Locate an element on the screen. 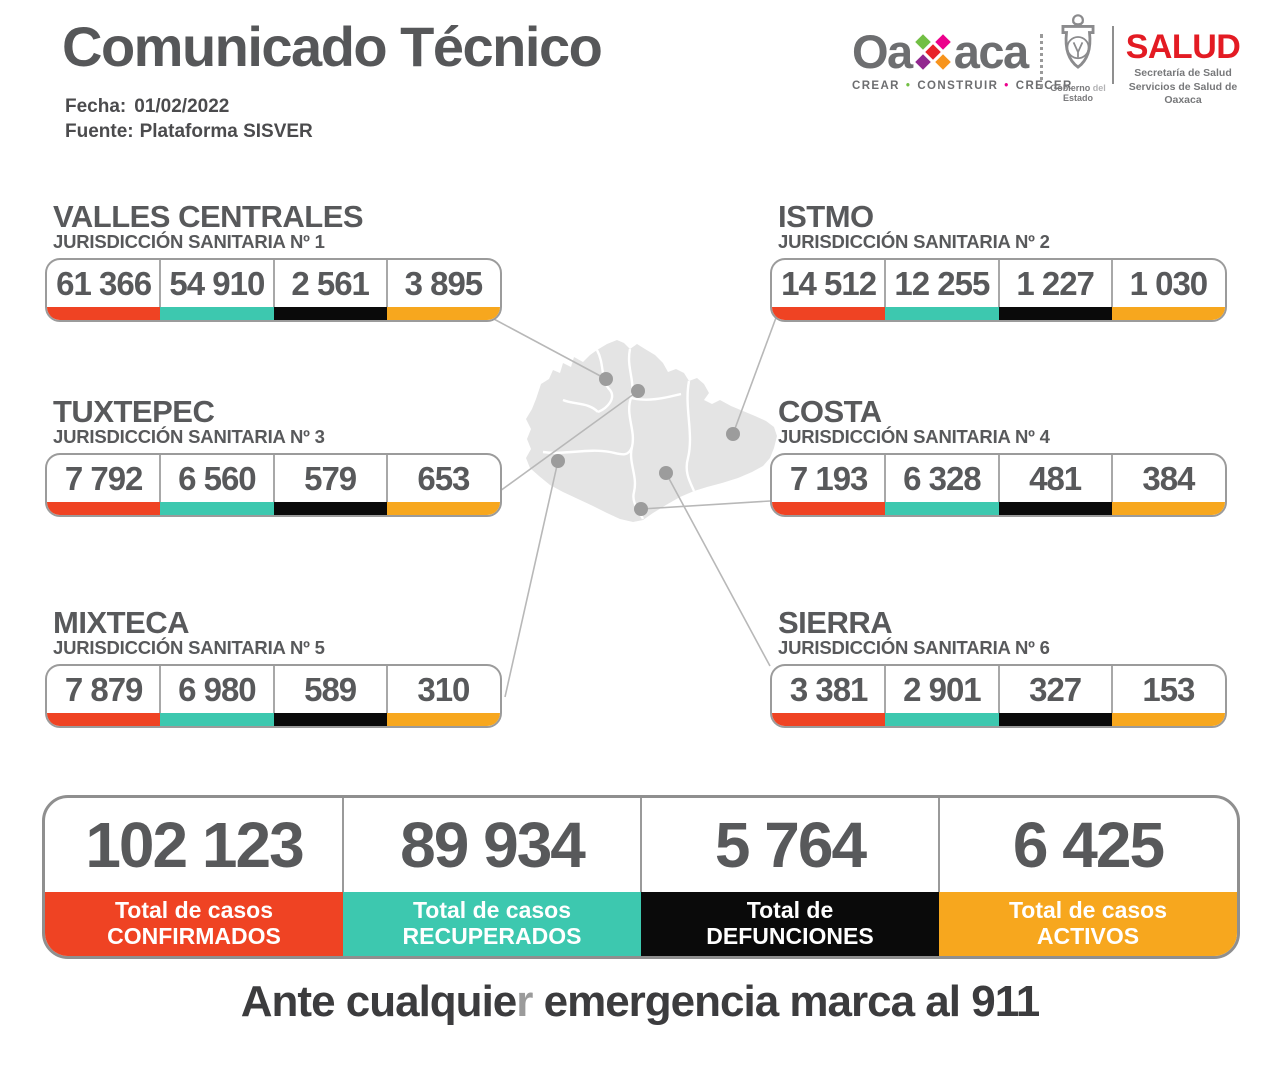  source-line: Fuente: Plataforma SISVER is located at coordinates (189, 132).